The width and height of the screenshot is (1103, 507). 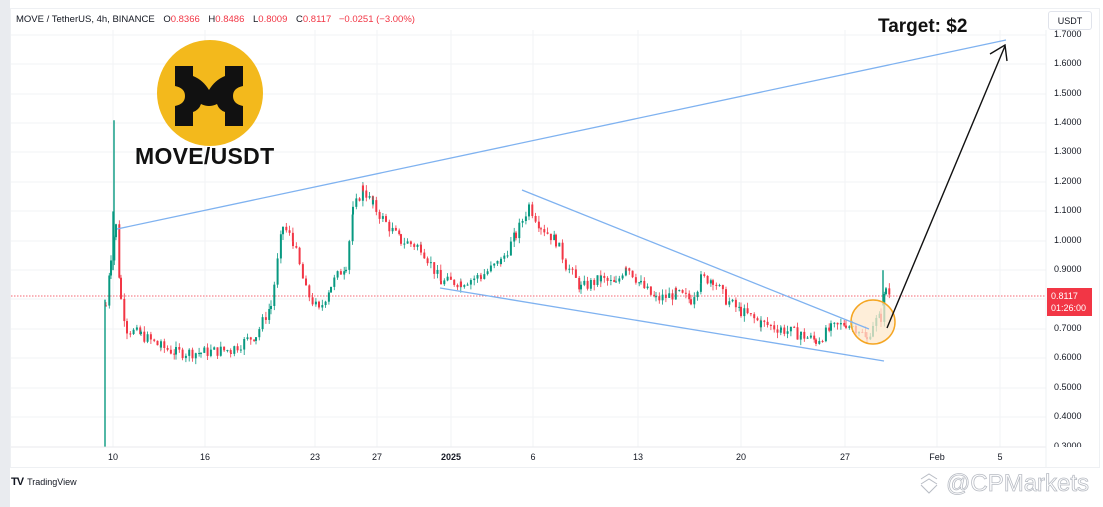 What do you see at coordinates (273, 19) in the screenshot?
I see `low-value: 0.8009` at bounding box center [273, 19].